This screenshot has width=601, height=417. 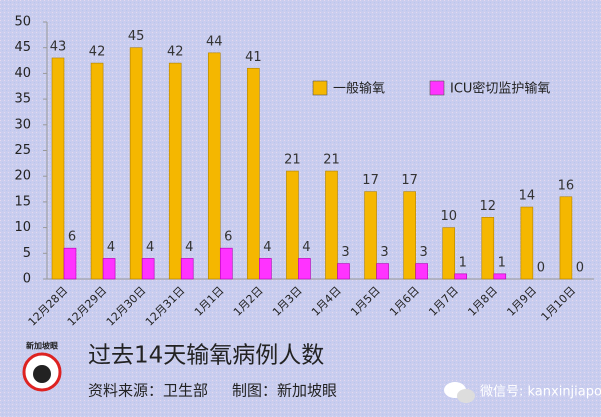 I want to click on data-label: 44, so click(x=214, y=41).